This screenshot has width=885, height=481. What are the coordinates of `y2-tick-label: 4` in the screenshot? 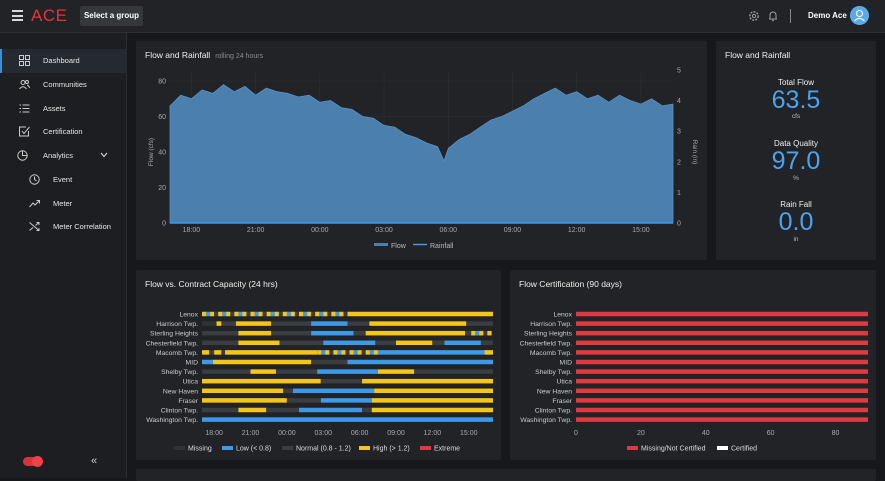 It's located at (679, 101).